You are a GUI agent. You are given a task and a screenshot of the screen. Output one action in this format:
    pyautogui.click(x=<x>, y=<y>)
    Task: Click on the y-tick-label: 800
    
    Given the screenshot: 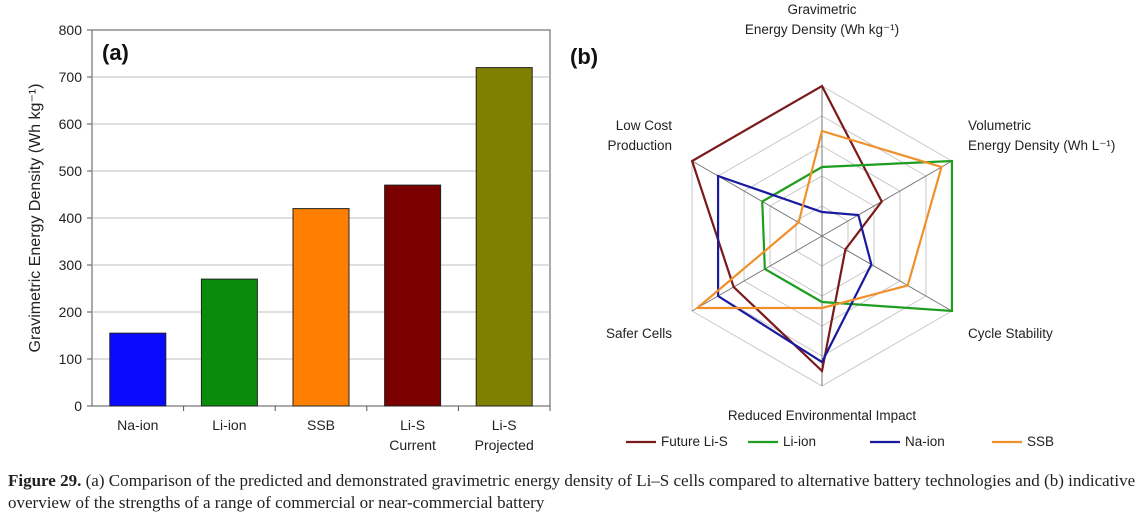 What is the action you would take?
    pyautogui.click(x=71, y=30)
    